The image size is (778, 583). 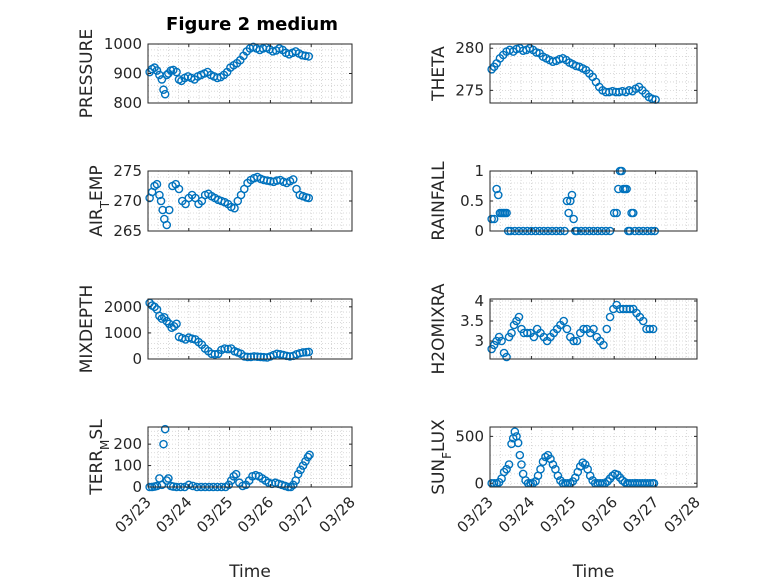 I want to click on y-tick-label: 3, so click(x=479, y=341).